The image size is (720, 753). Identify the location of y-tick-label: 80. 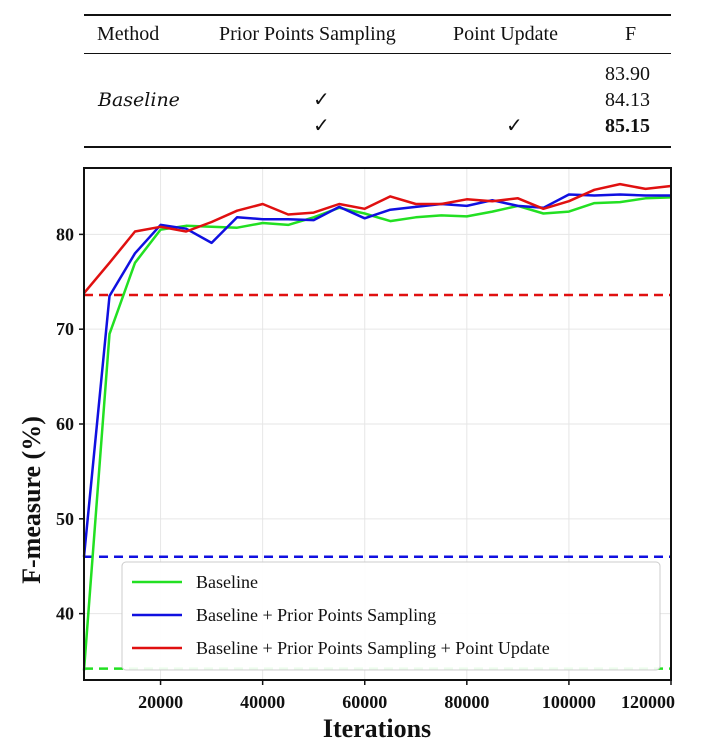
(65, 234).